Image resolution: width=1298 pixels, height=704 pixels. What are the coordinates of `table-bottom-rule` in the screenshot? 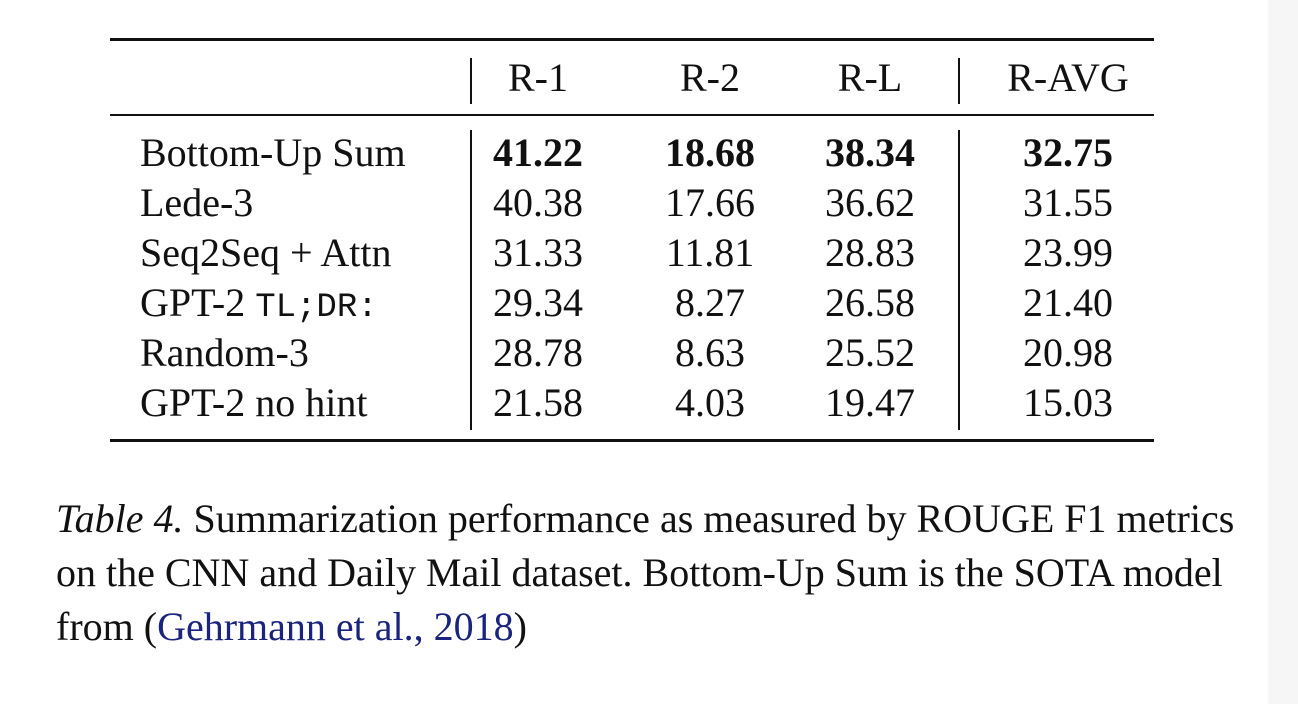 It's located at (632, 440).